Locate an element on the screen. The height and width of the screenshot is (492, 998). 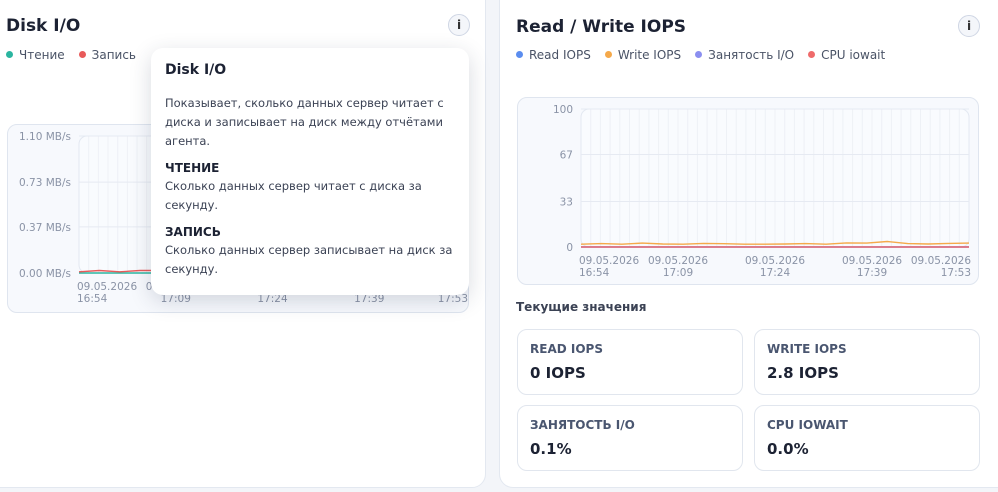
y-tick-label: 33 is located at coordinates (566, 202).